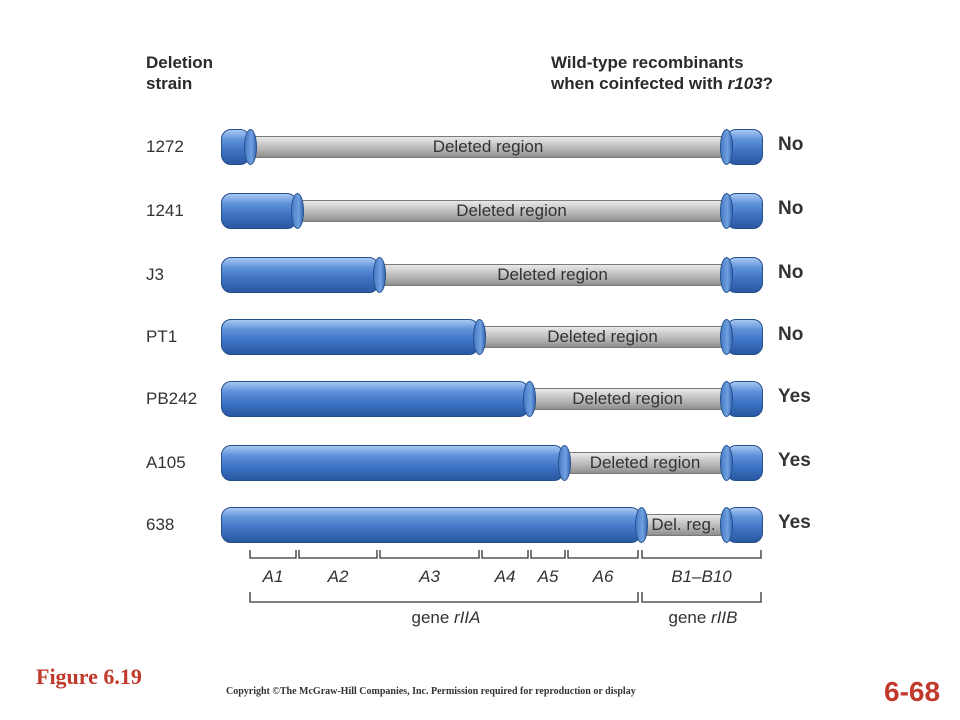 This screenshot has height=720, width=960. I want to click on header-right-line2: when coinfected with r103?, so click(662, 83).